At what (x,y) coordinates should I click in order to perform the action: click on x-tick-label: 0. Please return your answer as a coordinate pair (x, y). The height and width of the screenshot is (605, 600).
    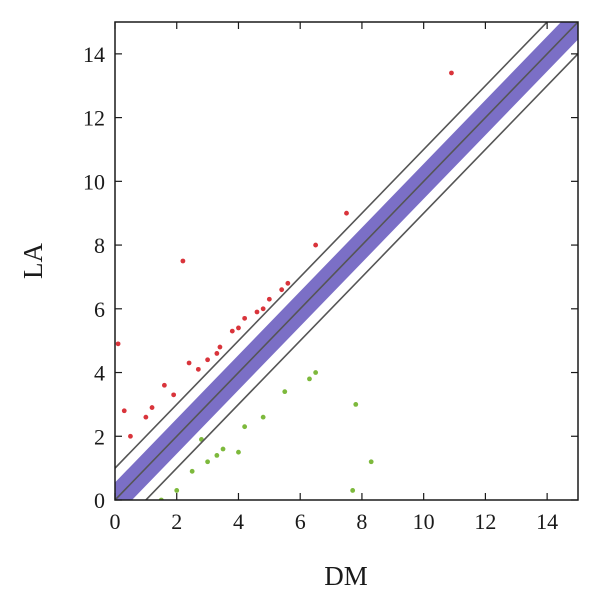
    Looking at the image, I should click on (115, 521).